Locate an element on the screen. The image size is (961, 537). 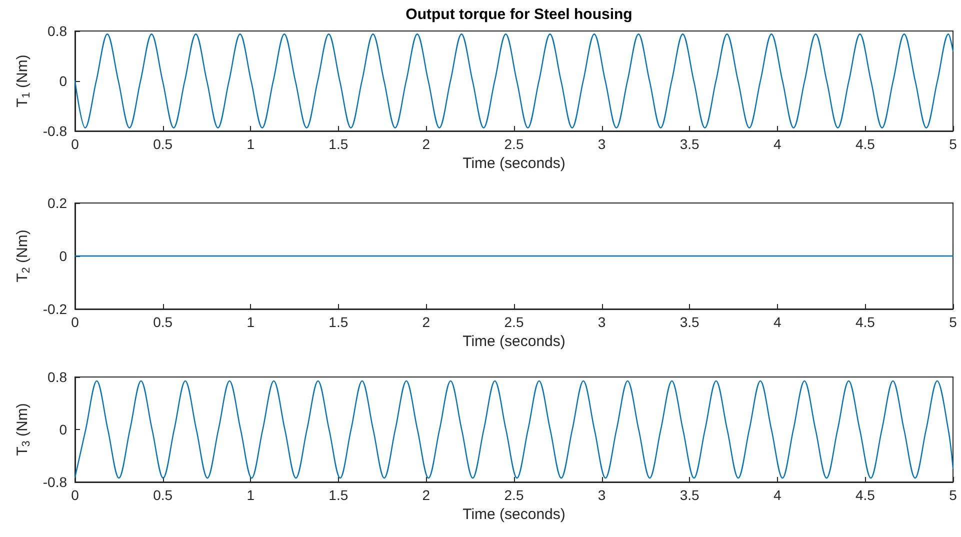
y-tick-label: -0.2 is located at coordinates (55, 309).